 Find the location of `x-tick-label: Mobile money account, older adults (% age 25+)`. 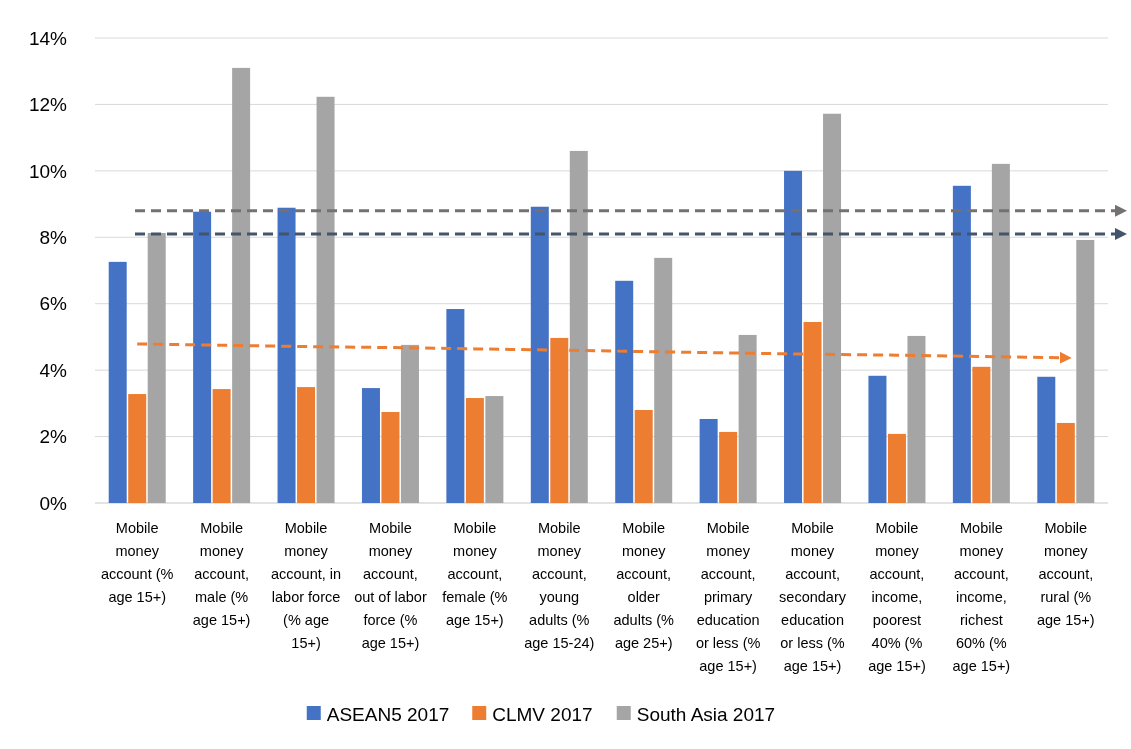

x-tick-label: Mobile money account, older adults (% age 25+) is located at coordinates (644, 585).